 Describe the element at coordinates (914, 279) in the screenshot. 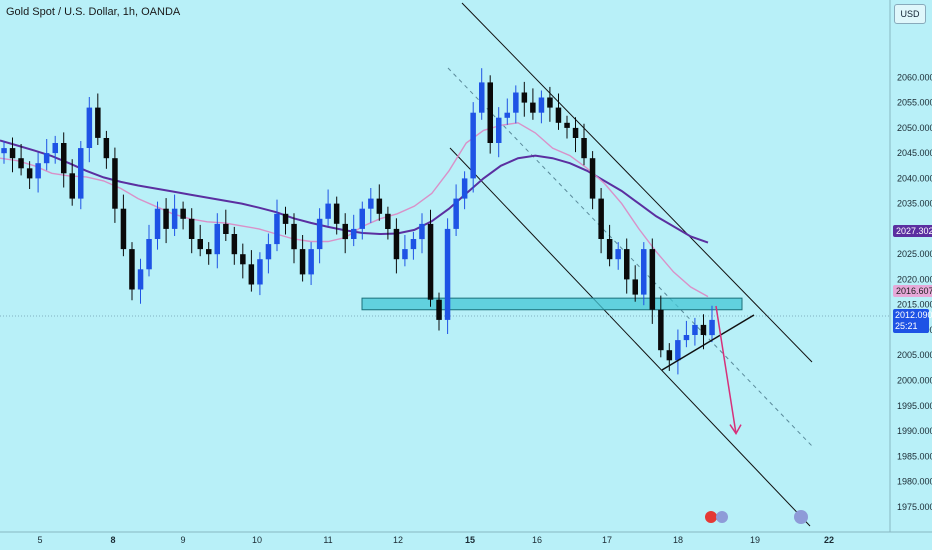

I see `price-tick-label: 2020.000` at that location.